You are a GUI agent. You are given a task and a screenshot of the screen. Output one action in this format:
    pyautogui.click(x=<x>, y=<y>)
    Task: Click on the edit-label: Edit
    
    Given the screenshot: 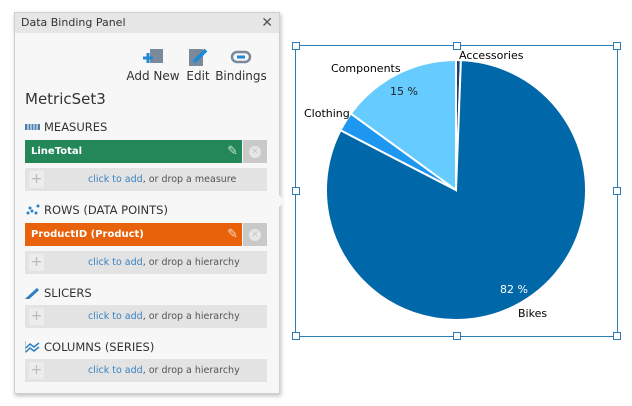 What is the action you would take?
    pyautogui.click(x=198, y=76)
    